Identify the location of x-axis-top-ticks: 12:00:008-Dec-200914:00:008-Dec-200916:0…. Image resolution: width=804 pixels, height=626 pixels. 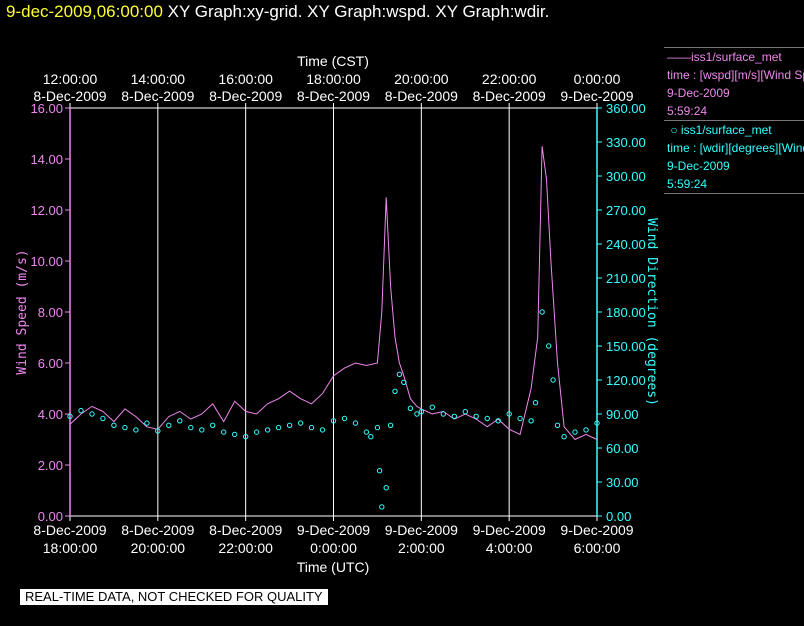
(333, 89).